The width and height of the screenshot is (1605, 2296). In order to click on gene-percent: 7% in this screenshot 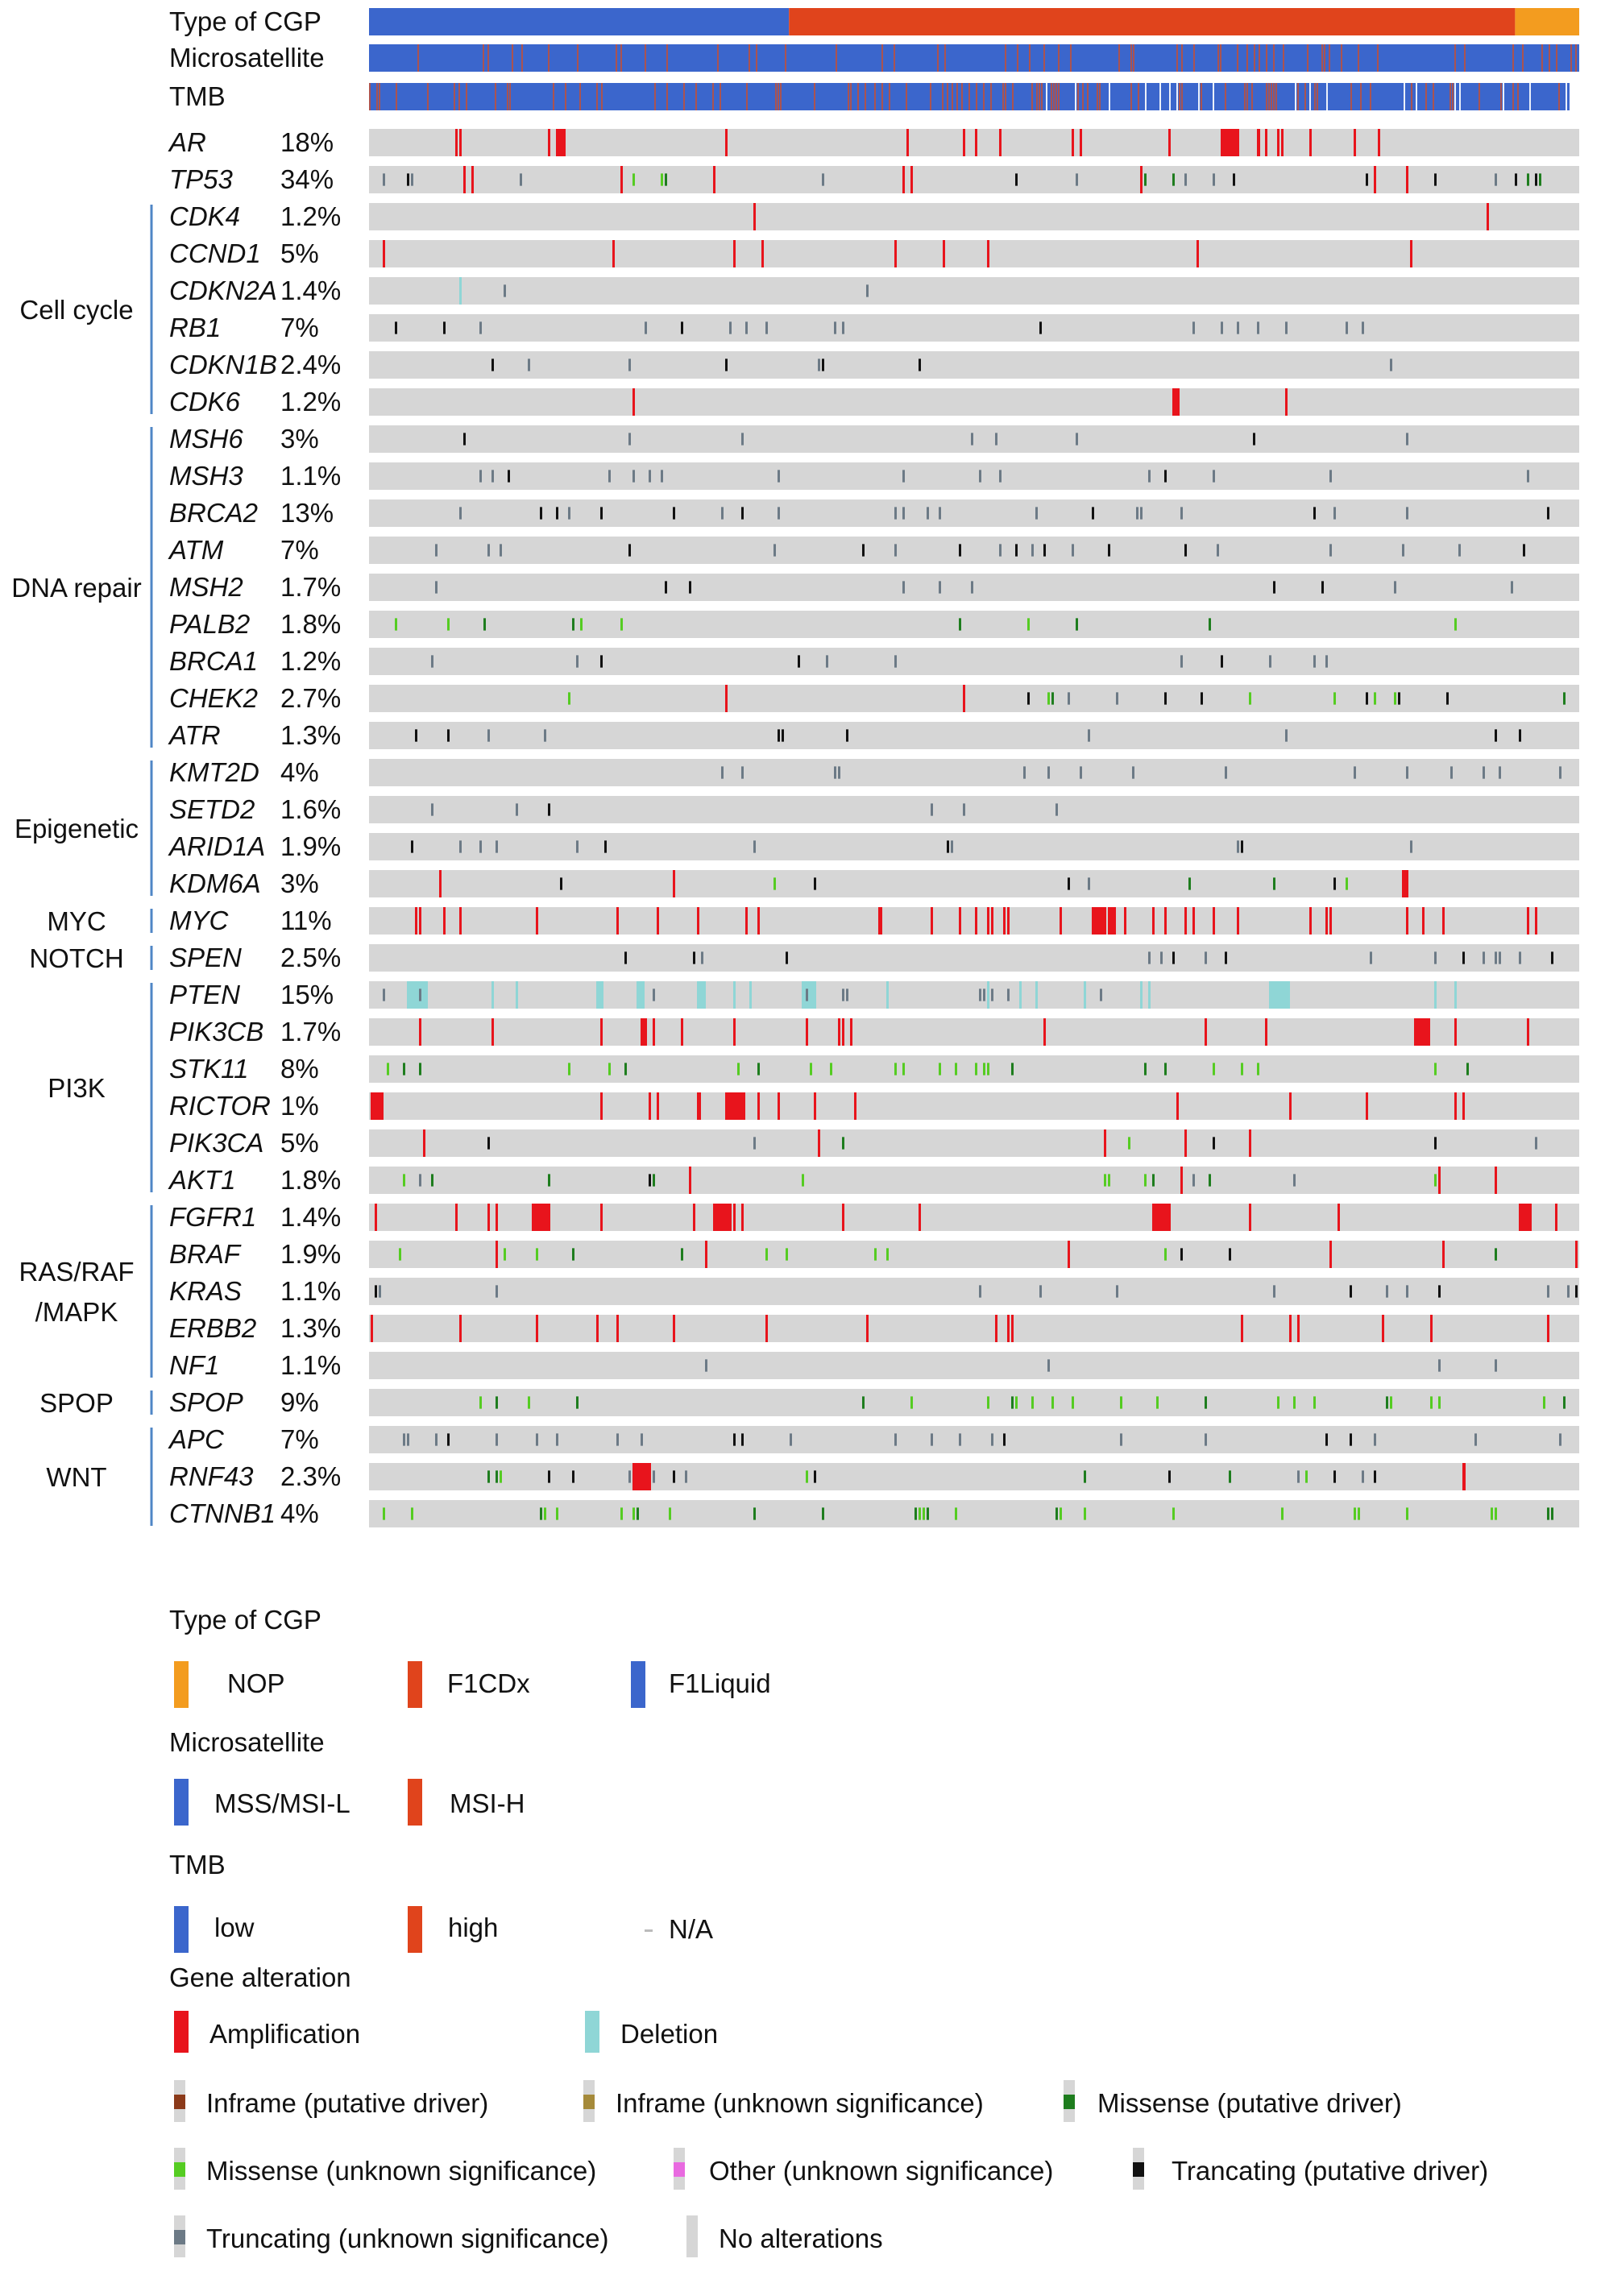, I will do `click(299, 327)`.